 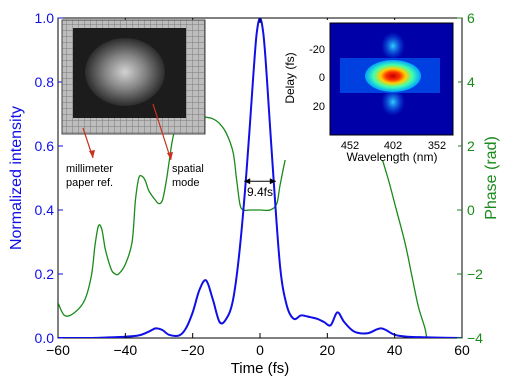 What do you see at coordinates (45, 274) in the screenshot?
I see `y-left-tick-label: 0.2` at bounding box center [45, 274].